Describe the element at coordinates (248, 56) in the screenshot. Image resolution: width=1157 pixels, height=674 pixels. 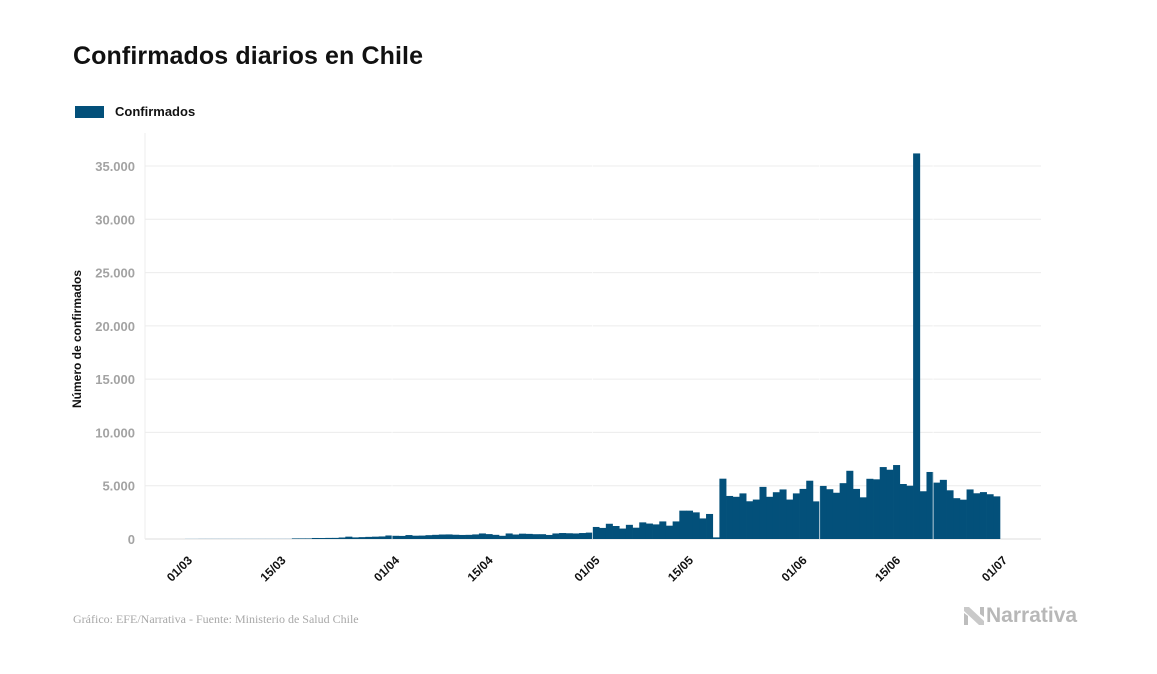
I see `chart-title: Confirmados diarios en Chile` at that location.